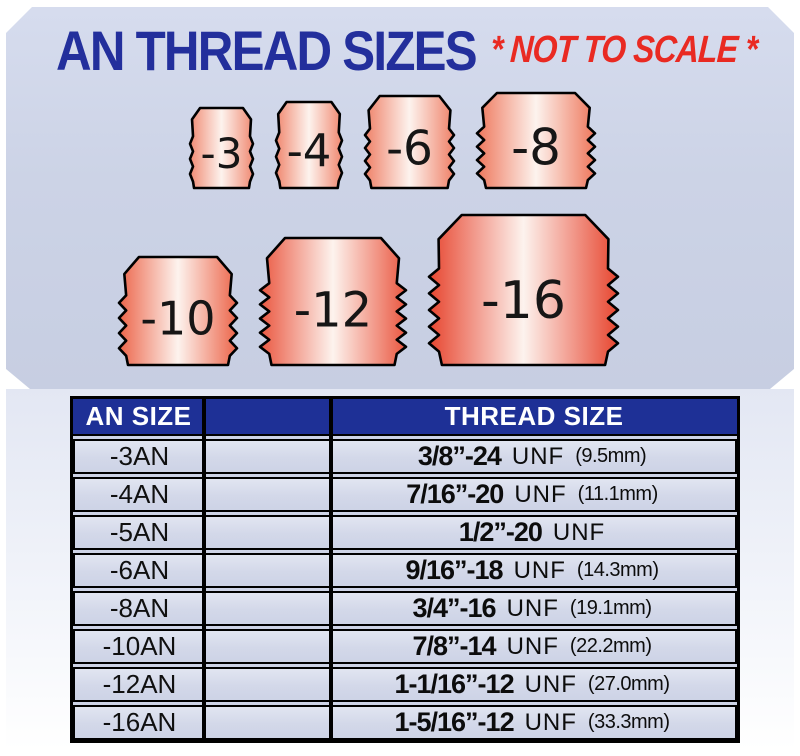  I want to click on table-row: -6AN 9/16”-18 UNF (14.3mm), so click(405, 570).